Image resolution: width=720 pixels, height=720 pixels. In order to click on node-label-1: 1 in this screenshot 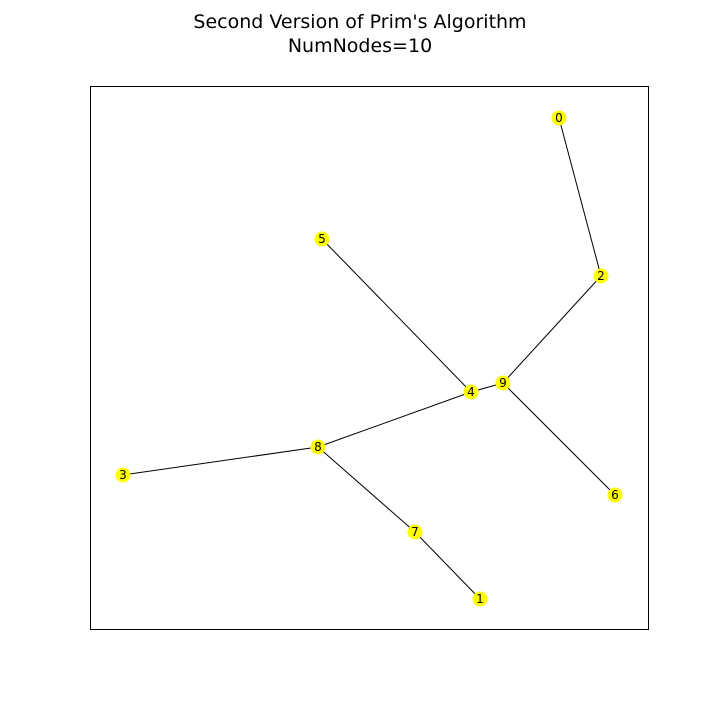, I will do `click(480, 599)`.